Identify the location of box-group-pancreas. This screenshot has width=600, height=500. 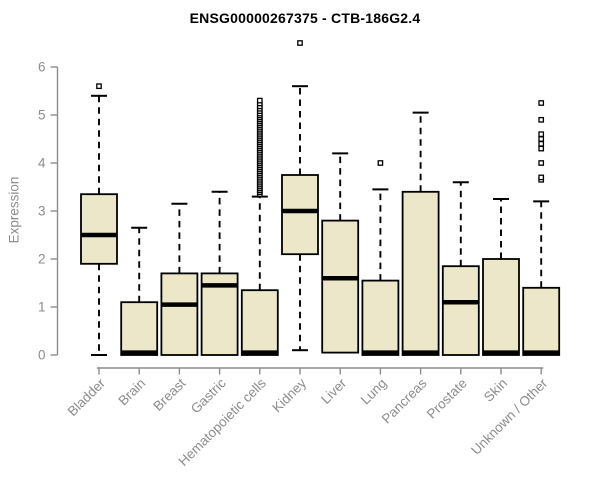
(420, 233).